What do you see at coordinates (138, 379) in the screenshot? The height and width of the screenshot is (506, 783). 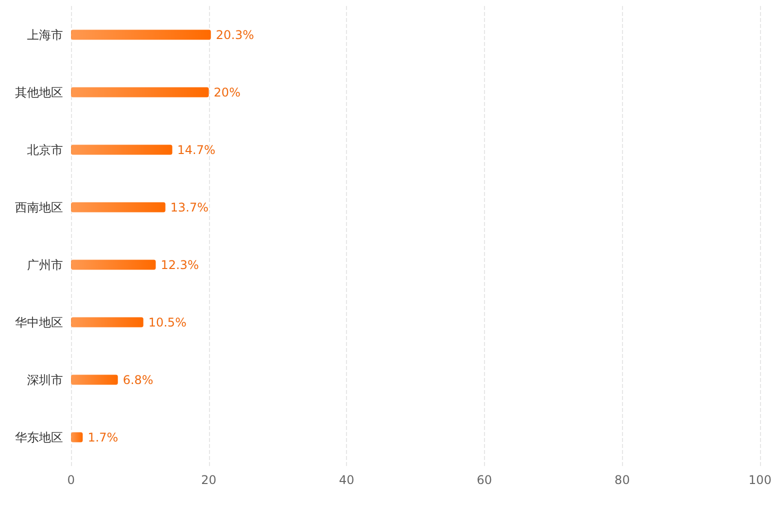 I see `data-label: 6.8%` at bounding box center [138, 379].